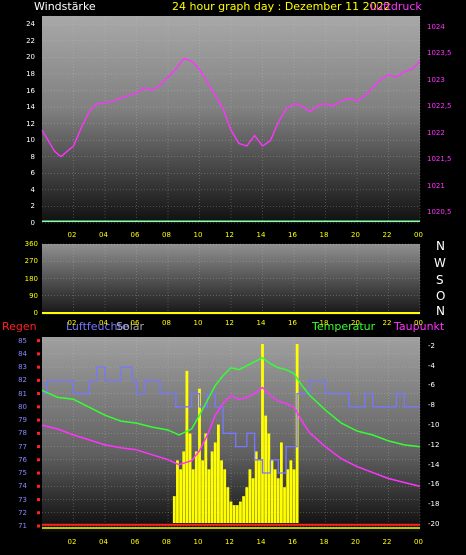  I want to click on humidity-y-tick: 72, so click(22, 512).